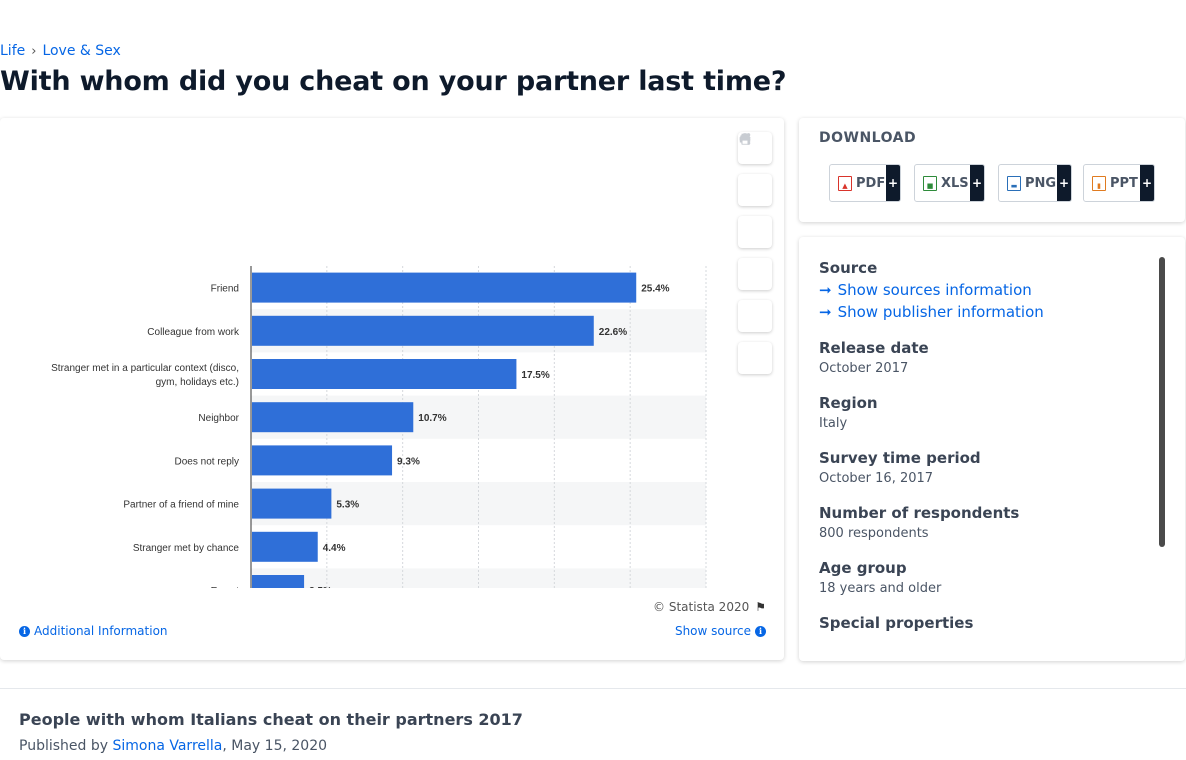  Describe the element at coordinates (1162, 402) in the screenshot. I see `info-scrollbar` at that location.